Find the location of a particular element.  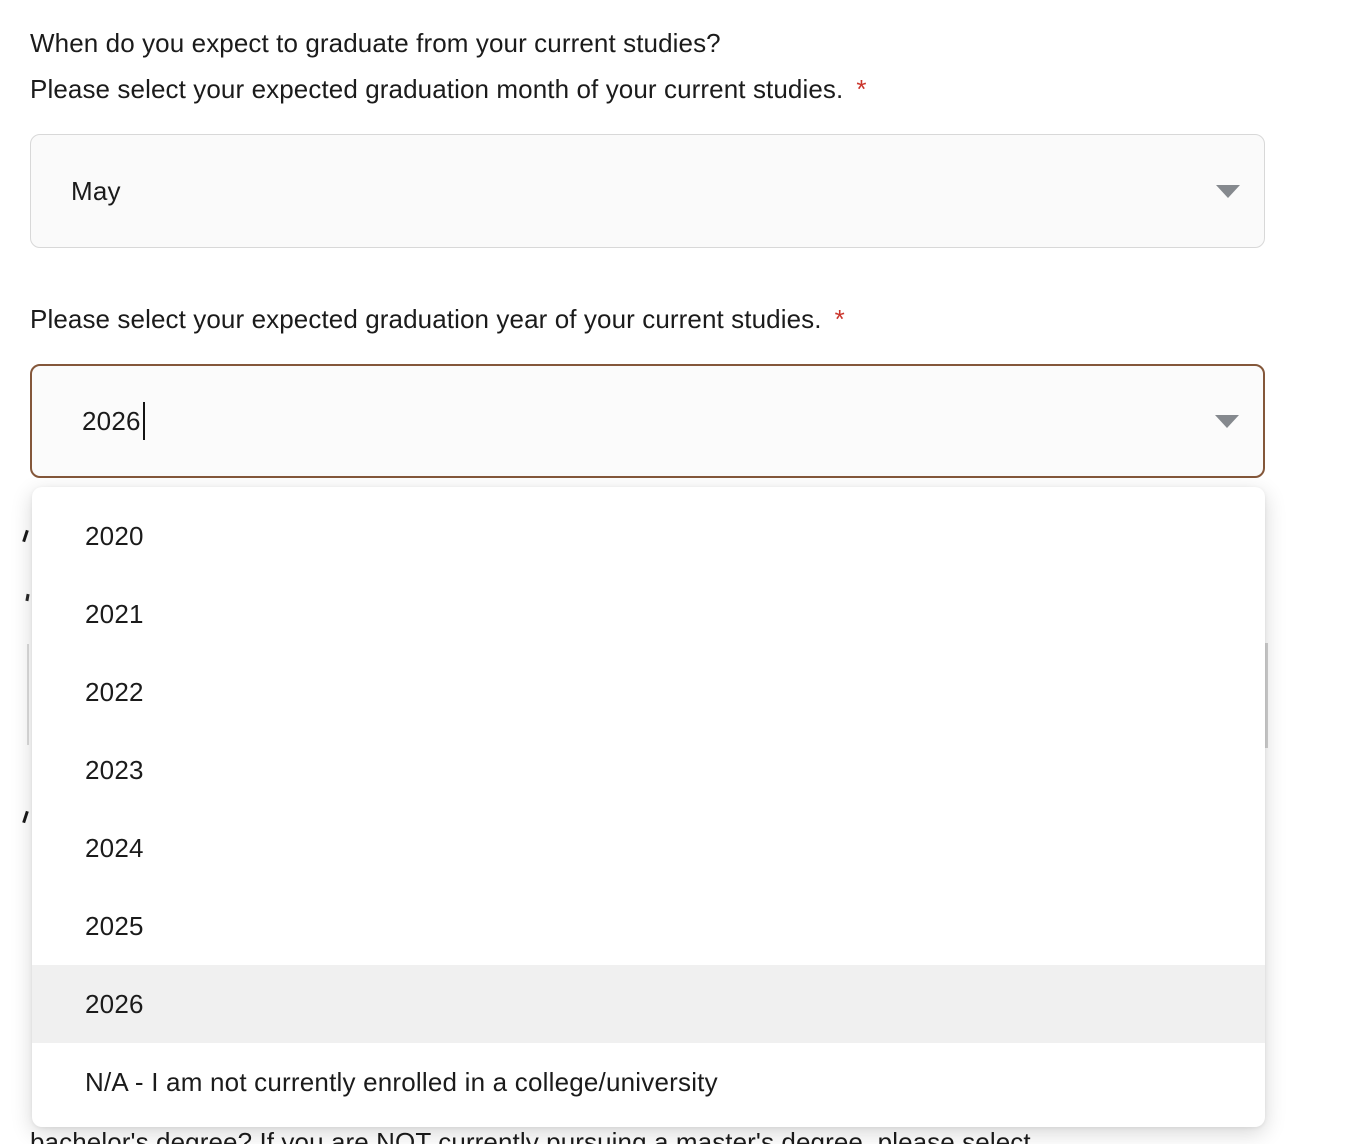

dropdown-option: 2023 is located at coordinates (114, 769).